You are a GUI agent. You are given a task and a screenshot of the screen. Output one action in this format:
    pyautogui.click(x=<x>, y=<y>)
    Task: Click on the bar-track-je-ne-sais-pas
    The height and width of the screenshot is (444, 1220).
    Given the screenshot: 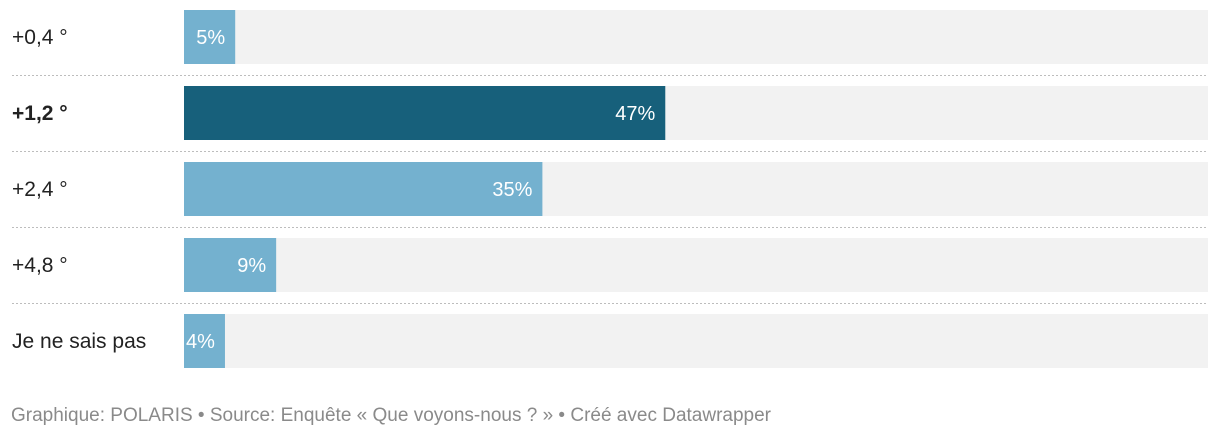 What is the action you would take?
    pyautogui.click(x=696, y=341)
    